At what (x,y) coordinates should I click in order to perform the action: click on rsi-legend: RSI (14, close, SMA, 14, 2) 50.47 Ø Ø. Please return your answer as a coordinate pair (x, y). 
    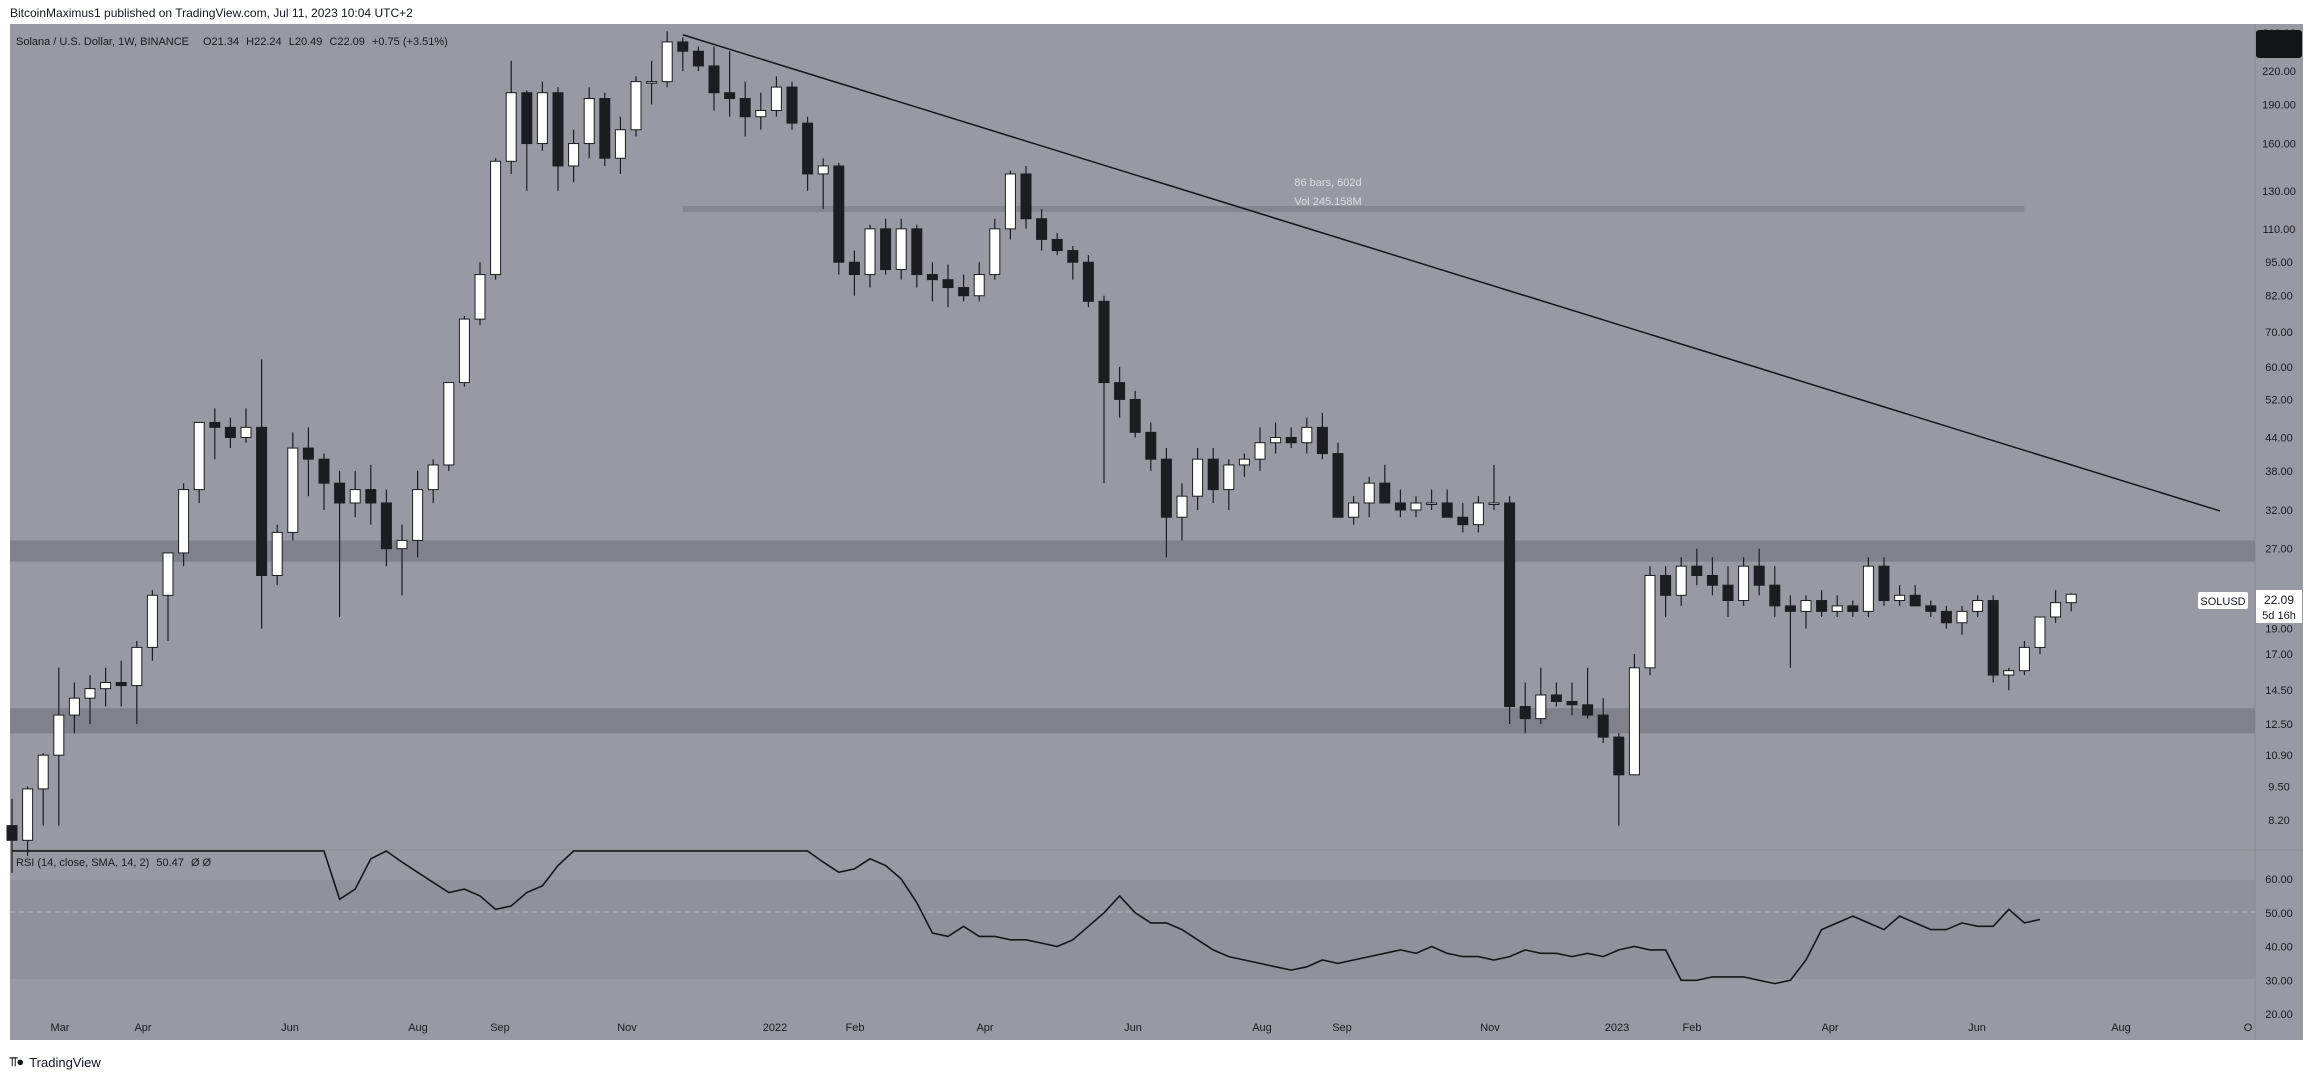
    Looking at the image, I should click on (114, 863).